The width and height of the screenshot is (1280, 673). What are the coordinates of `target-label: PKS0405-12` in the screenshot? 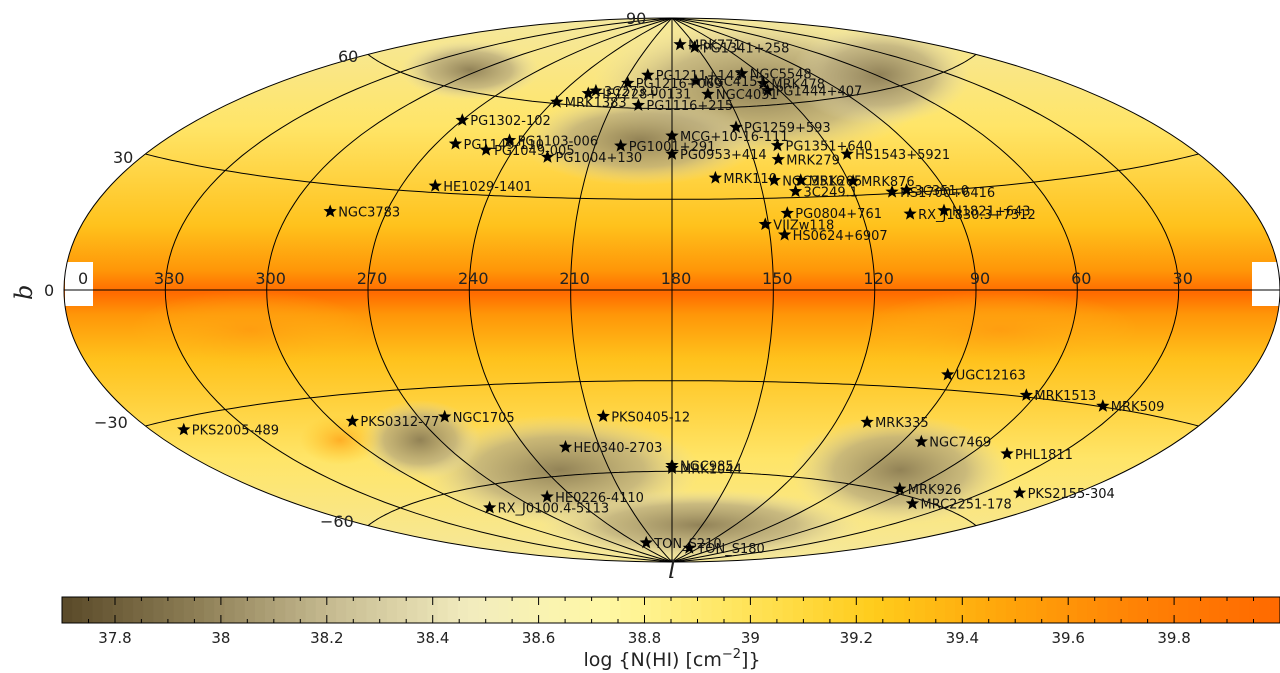 It's located at (650, 417).